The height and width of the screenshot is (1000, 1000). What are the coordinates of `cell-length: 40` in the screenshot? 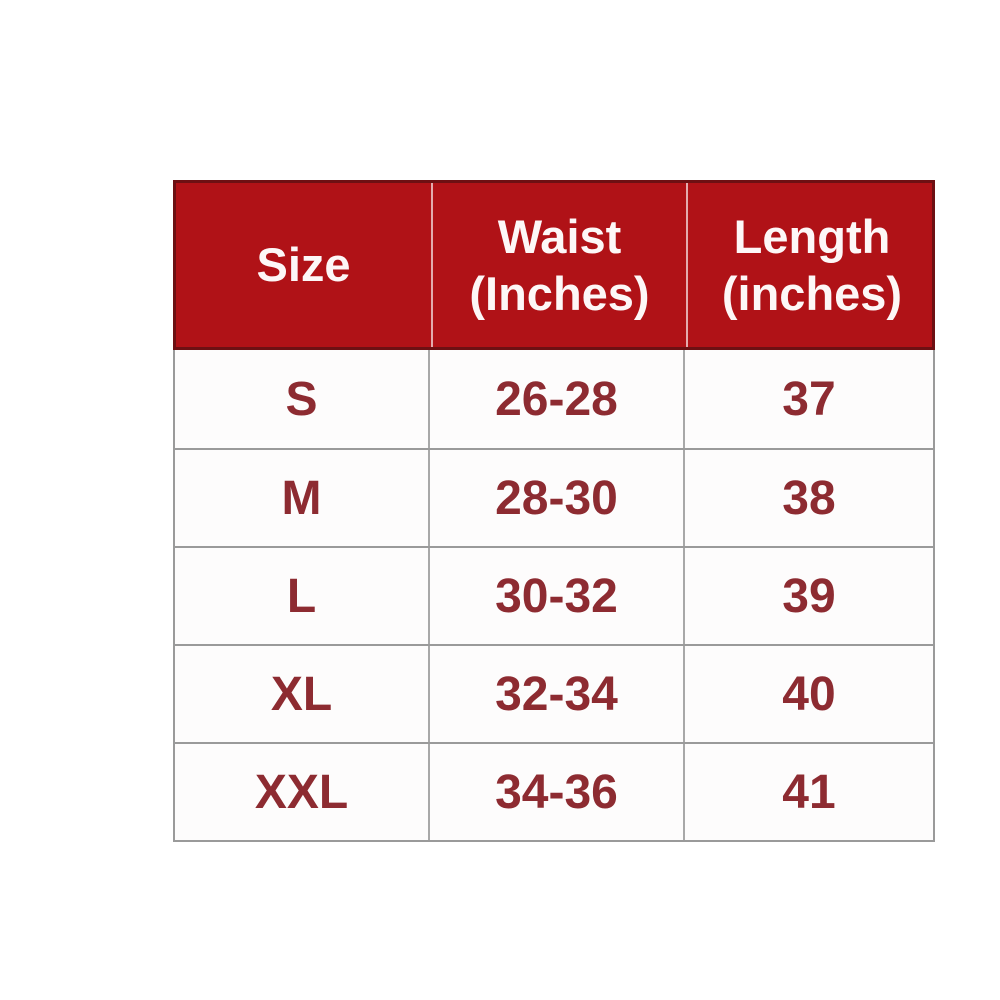 It's located at (809, 694).